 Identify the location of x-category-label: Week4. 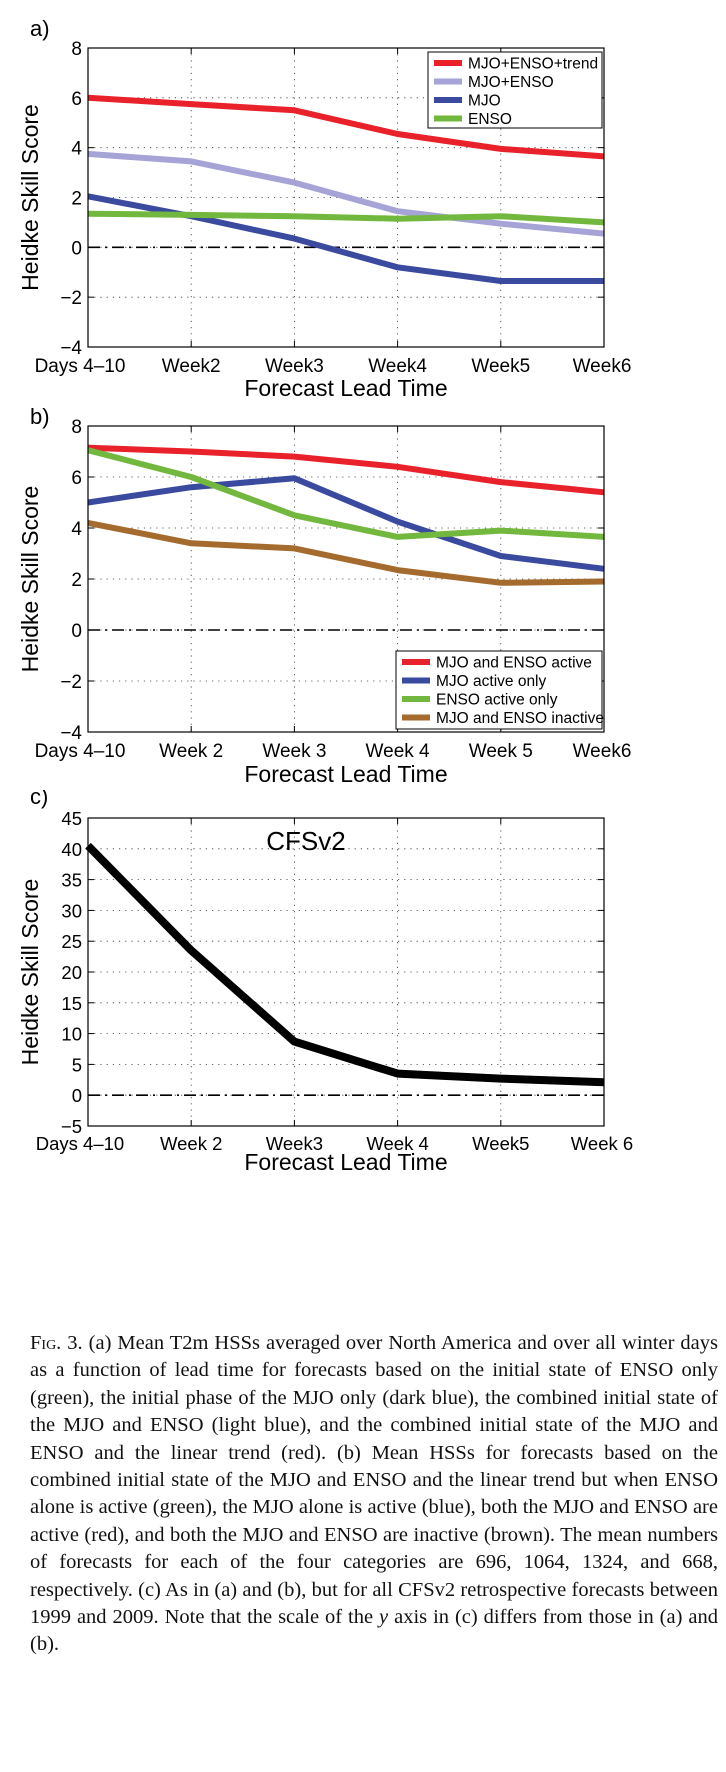
(397, 366).